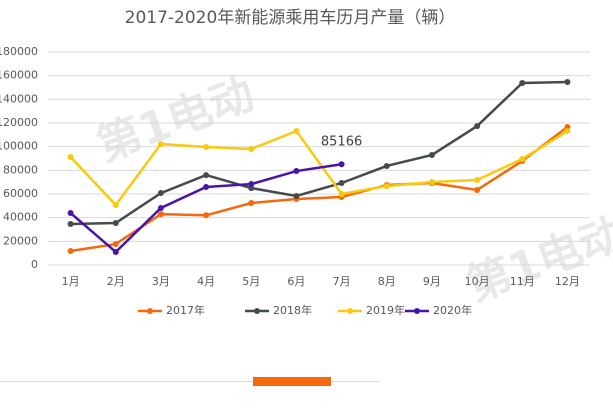 The height and width of the screenshot is (409, 613). What do you see at coordinates (19, 146) in the screenshot?
I see `y-tick-label: 100000` at bounding box center [19, 146].